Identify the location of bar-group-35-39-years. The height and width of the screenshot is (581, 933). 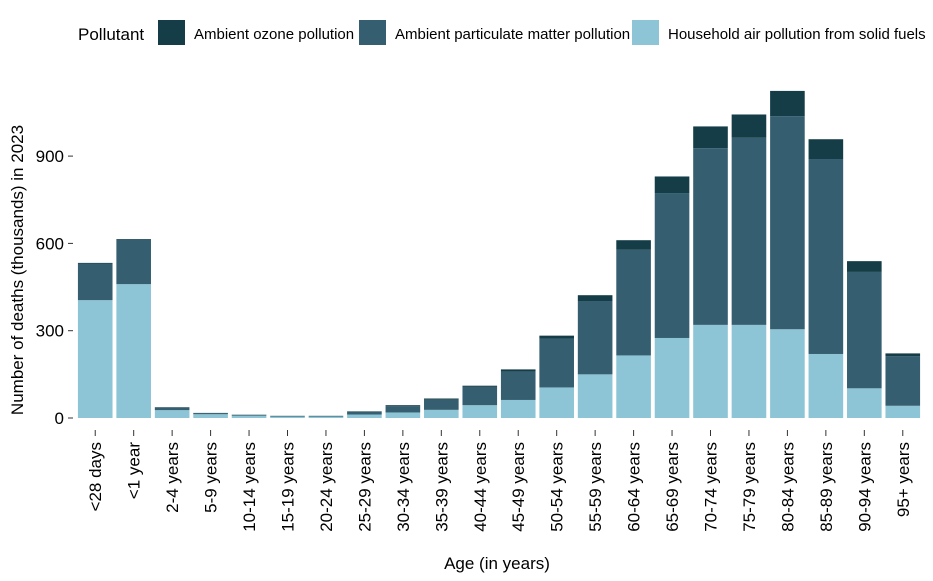
(441, 408).